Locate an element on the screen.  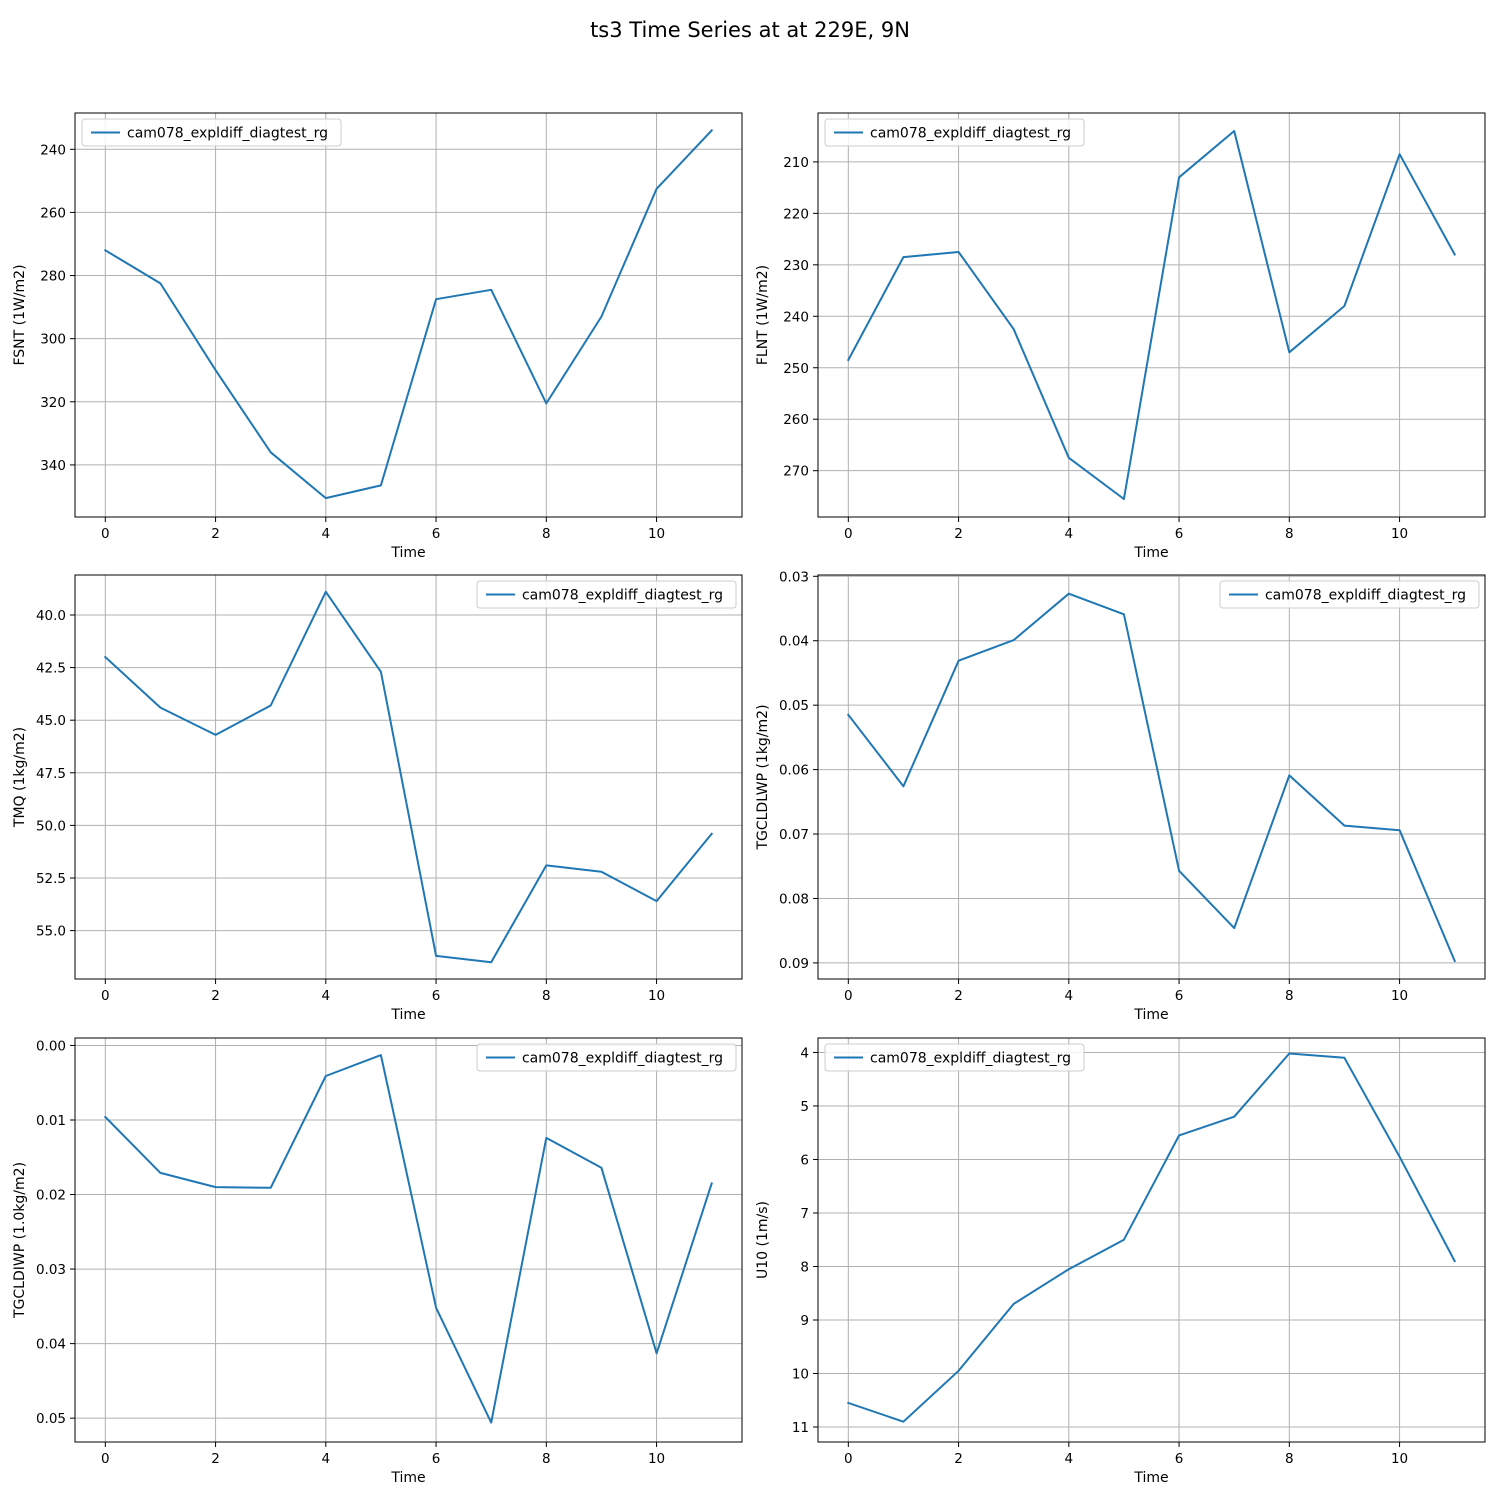
y-tick-label: 6 is located at coordinates (804, 1160).